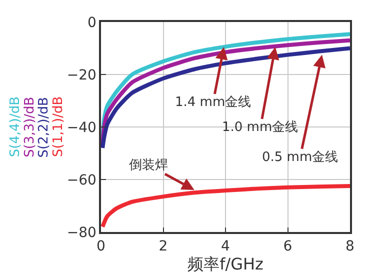 The width and height of the screenshot is (365, 280). Describe the element at coordinates (81, 232) in the screenshot. I see `y-tick-label: −80` at that location.